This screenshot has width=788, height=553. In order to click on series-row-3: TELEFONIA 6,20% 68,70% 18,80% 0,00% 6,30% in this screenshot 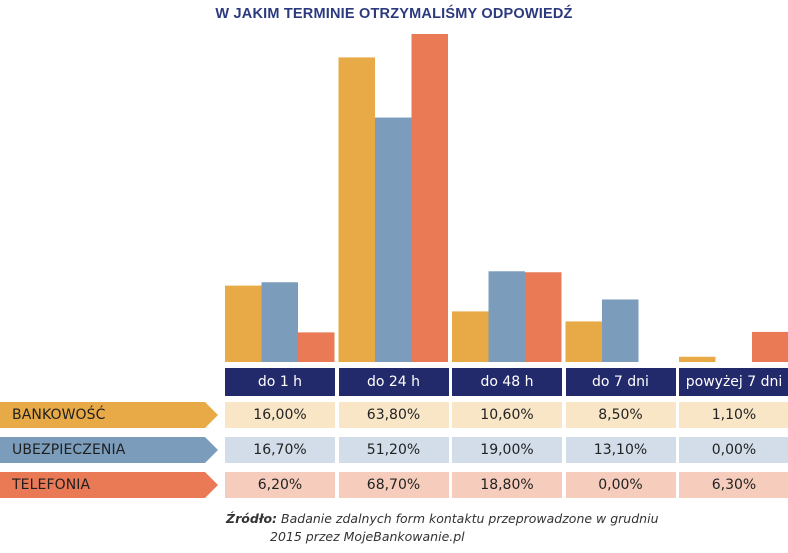, I will do `click(394, 485)`.